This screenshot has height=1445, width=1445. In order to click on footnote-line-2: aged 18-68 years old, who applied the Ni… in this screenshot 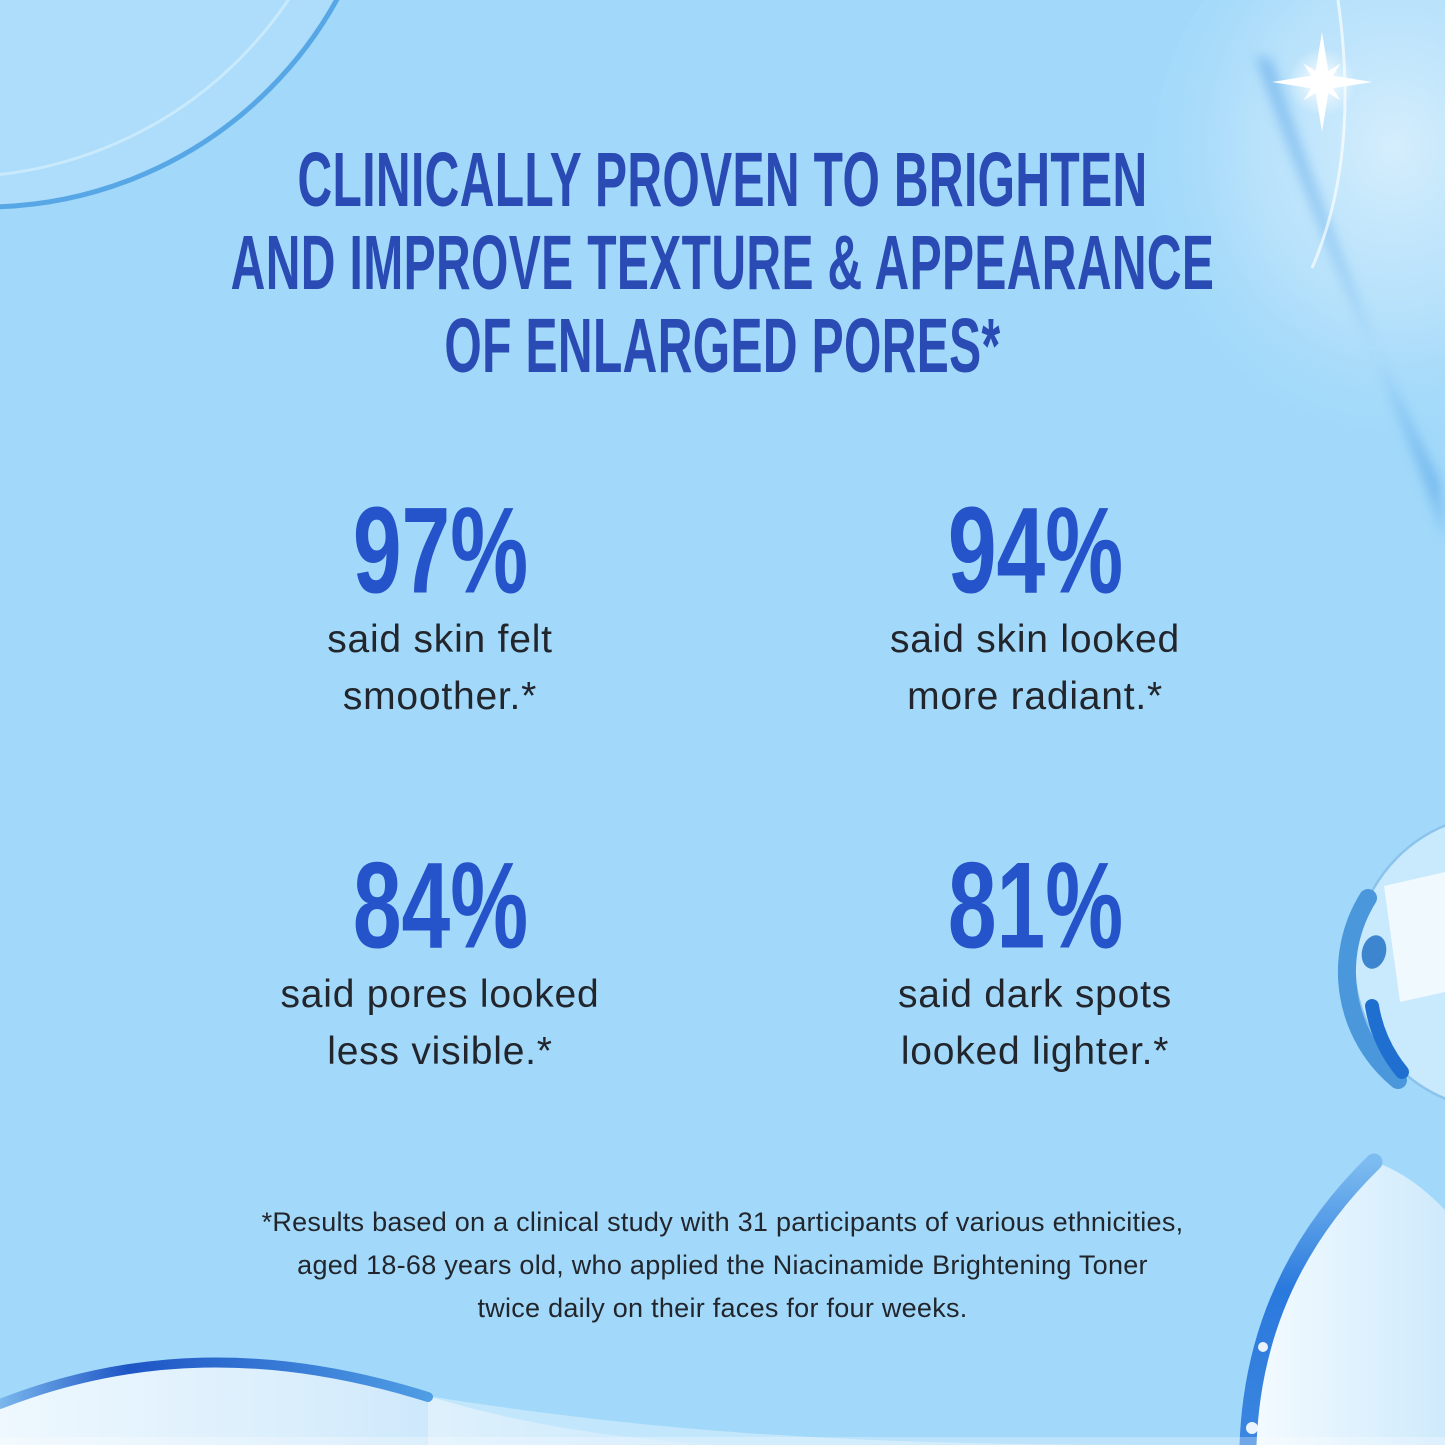, I will do `click(722, 1265)`.